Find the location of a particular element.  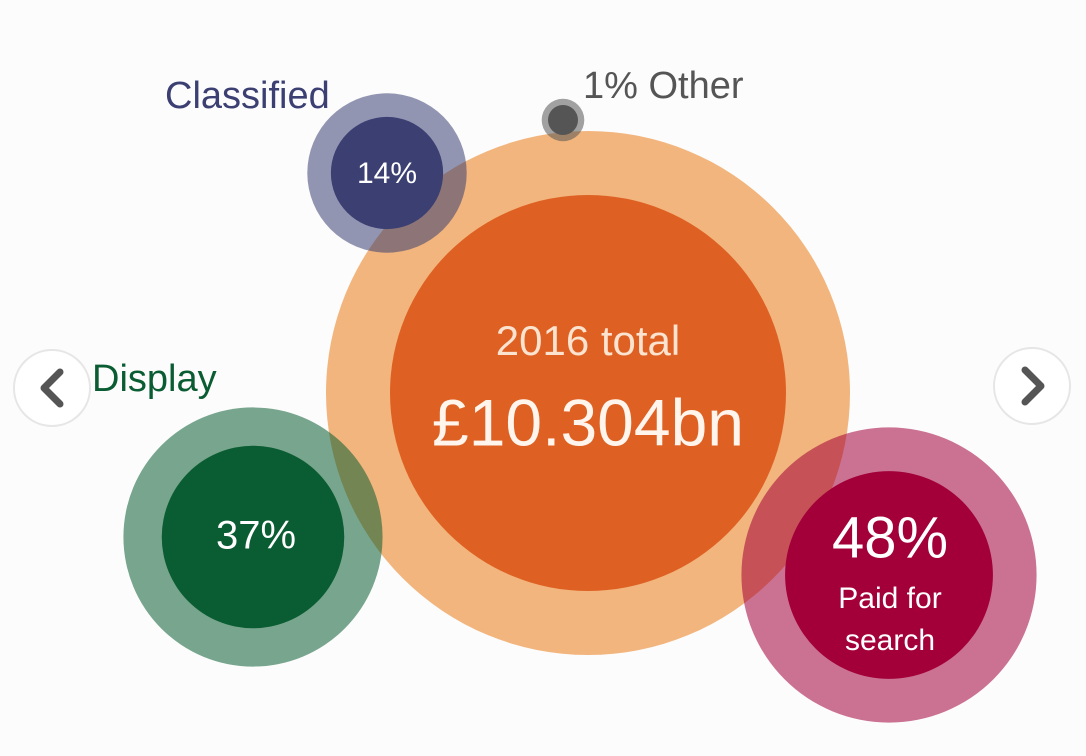

nav-prev-button is located at coordinates (52, 388).